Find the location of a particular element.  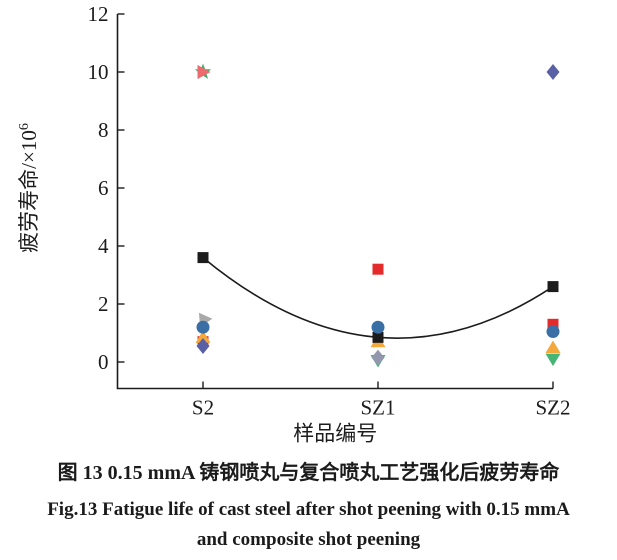

marker-black-square-mean-S2 is located at coordinates (203, 258).